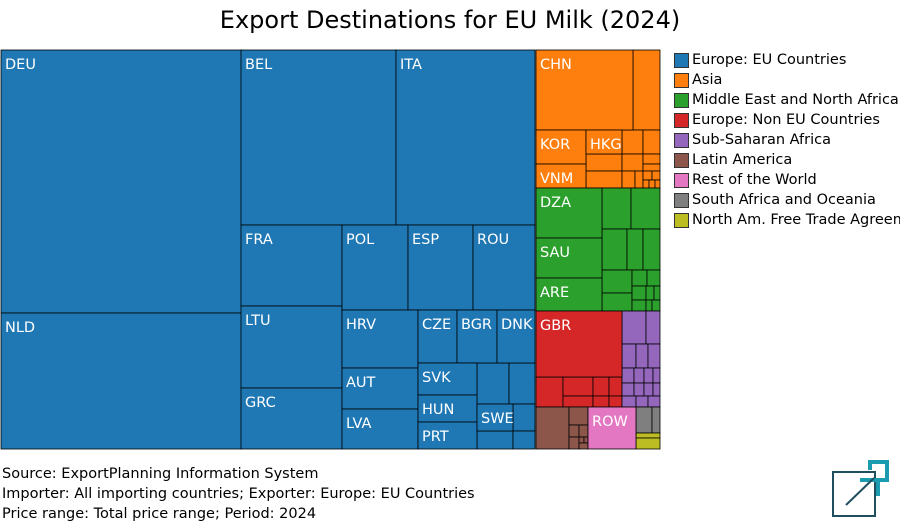  I want to click on treemap-tile-lva, so click(380, 429).